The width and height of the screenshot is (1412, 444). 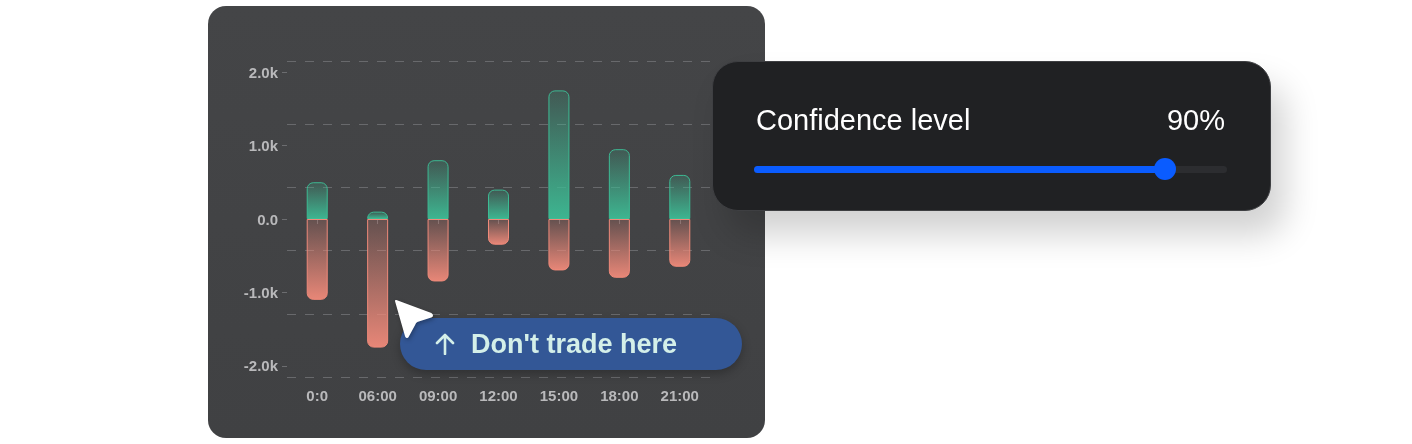 What do you see at coordinates (317, 395) in the screenshot?
I see `x-tick-label: 0:0` at bounding box center [317, 395].